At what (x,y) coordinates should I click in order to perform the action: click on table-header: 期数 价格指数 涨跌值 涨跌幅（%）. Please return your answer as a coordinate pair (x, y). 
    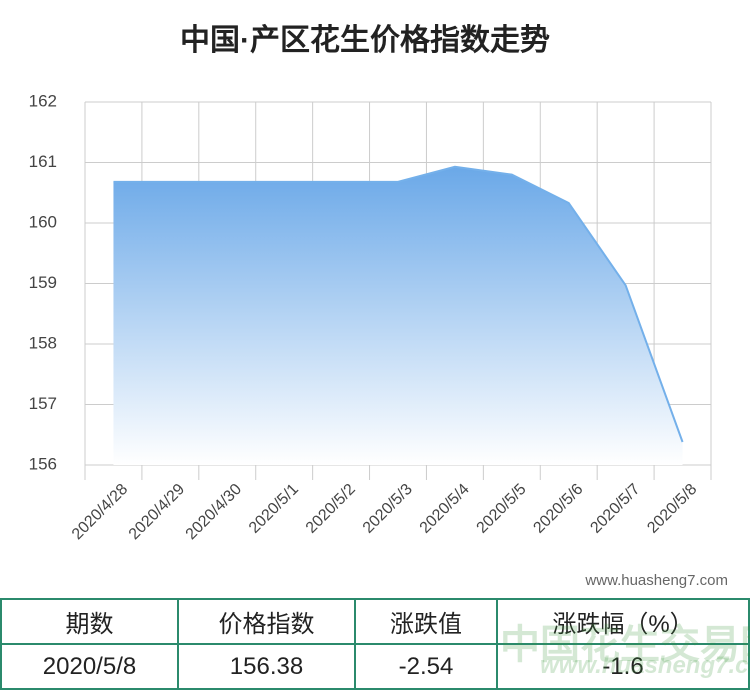
    Looking at the image, I should click on (375, 621).